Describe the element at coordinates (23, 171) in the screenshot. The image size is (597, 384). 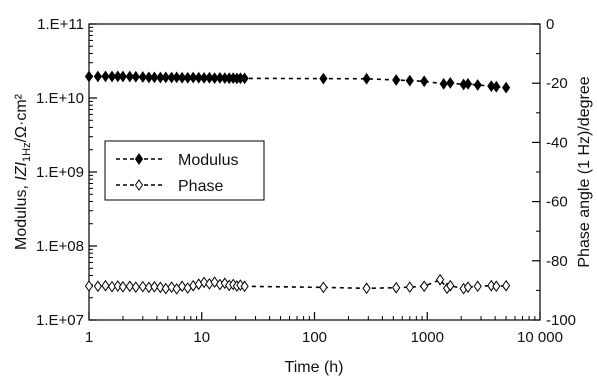
I see `left-y-axis-label: Modulus, IZI1Hz/Ω·cm²` at that location.